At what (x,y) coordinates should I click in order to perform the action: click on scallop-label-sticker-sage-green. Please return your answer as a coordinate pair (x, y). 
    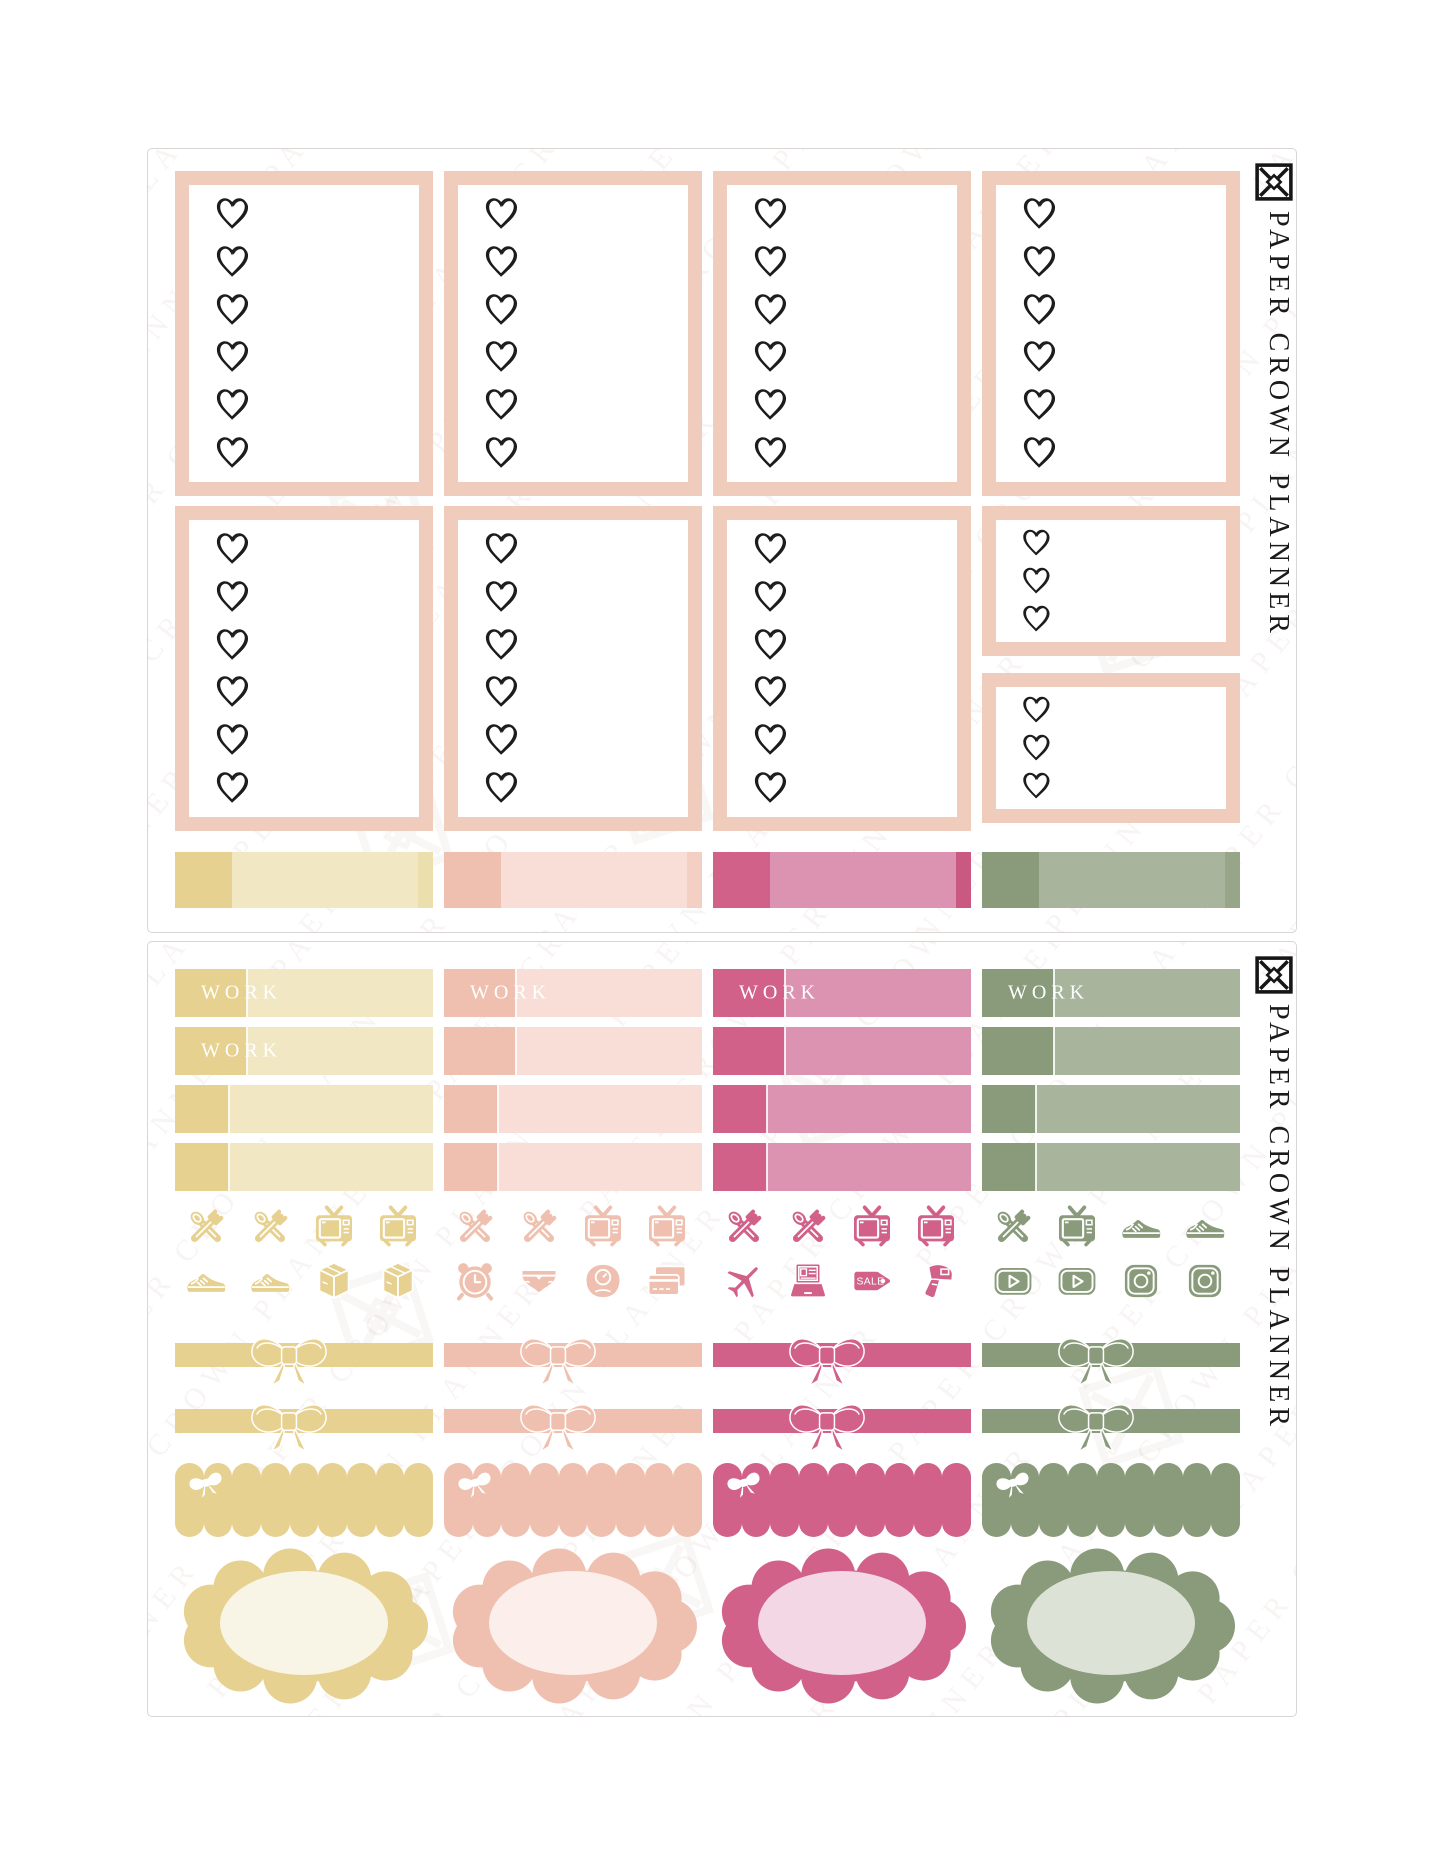
    Looking at the image, I should click on (1111, 1500).